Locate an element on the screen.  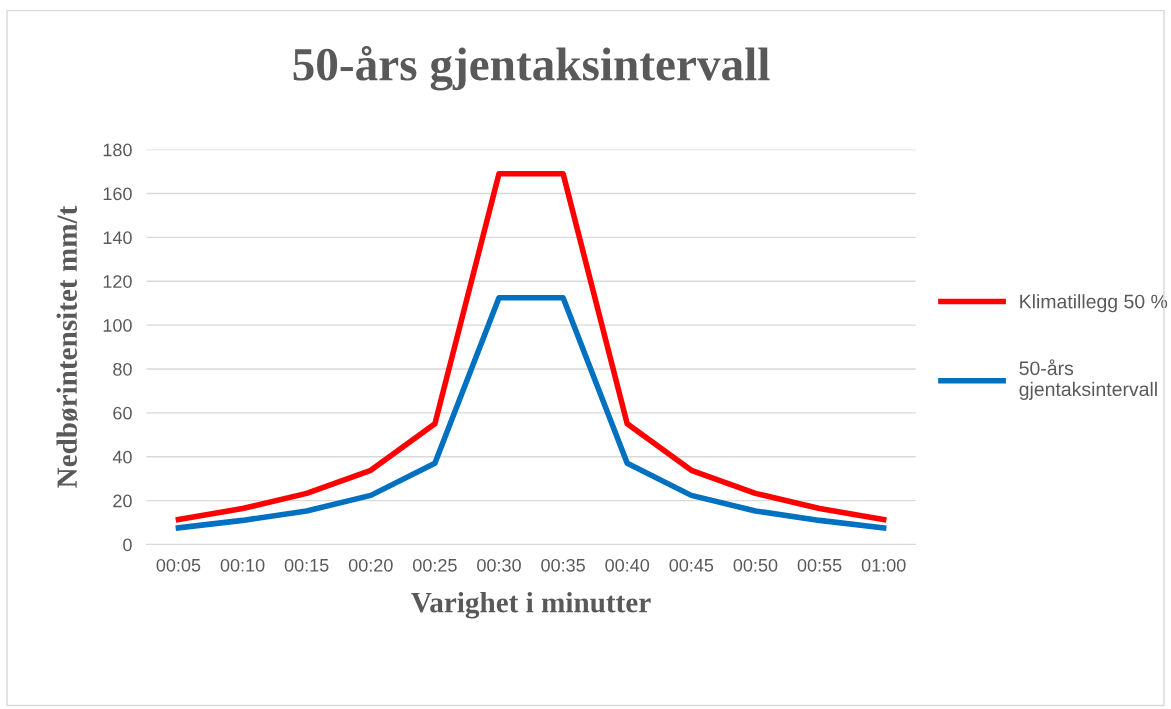
y-tick-label: 140 is located at coordinates (117, 238).